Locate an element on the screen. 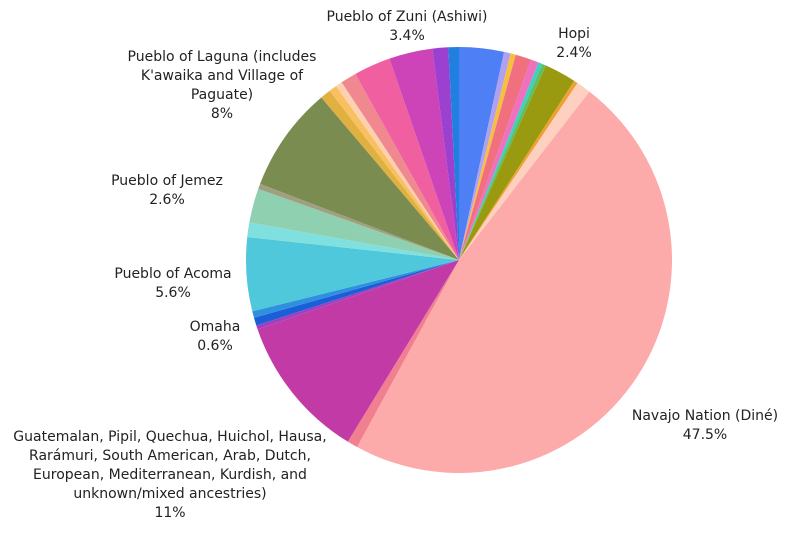  slice-value: 5.6% is located at coordinates (173, 293).